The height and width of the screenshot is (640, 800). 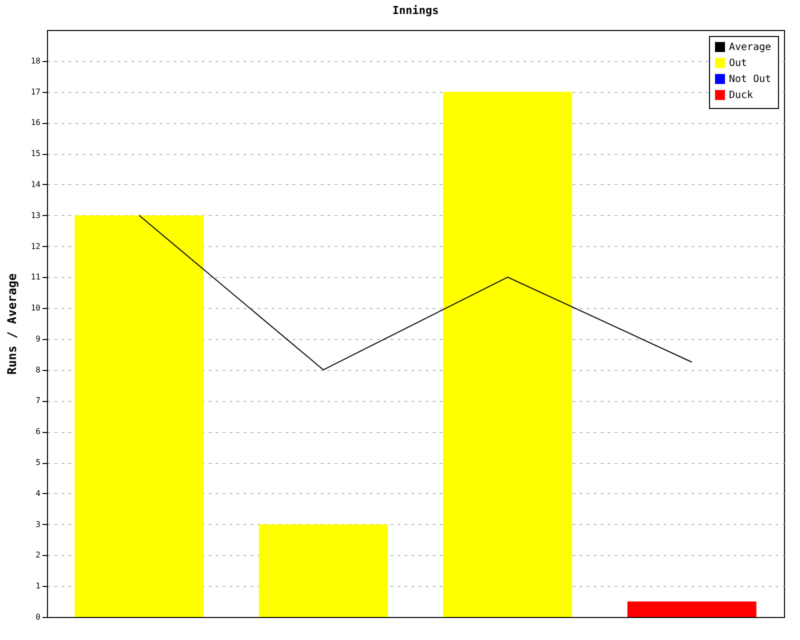 I want to click on legend-label: Out, so click(x=738, y=63).